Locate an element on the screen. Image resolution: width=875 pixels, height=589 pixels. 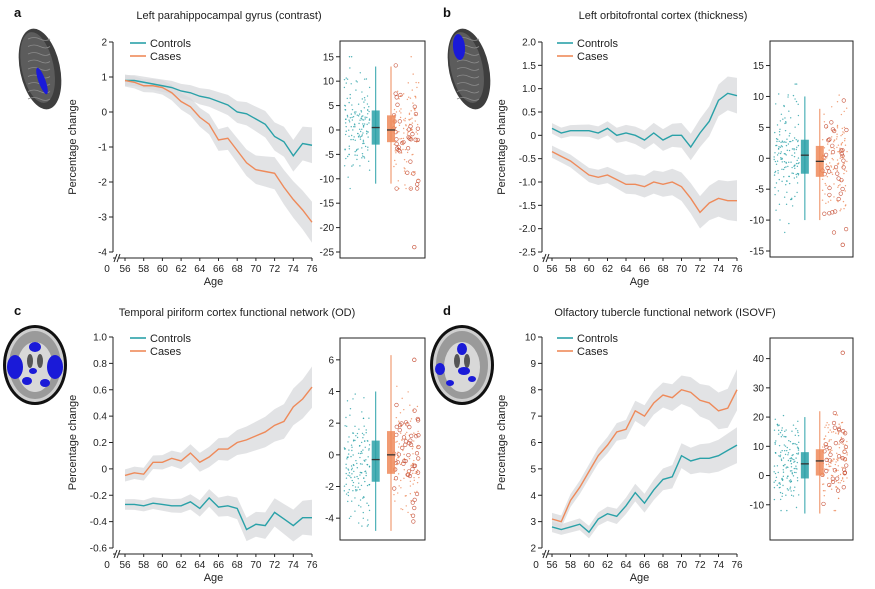
ventricle-right is located at coordinates (40, 361).